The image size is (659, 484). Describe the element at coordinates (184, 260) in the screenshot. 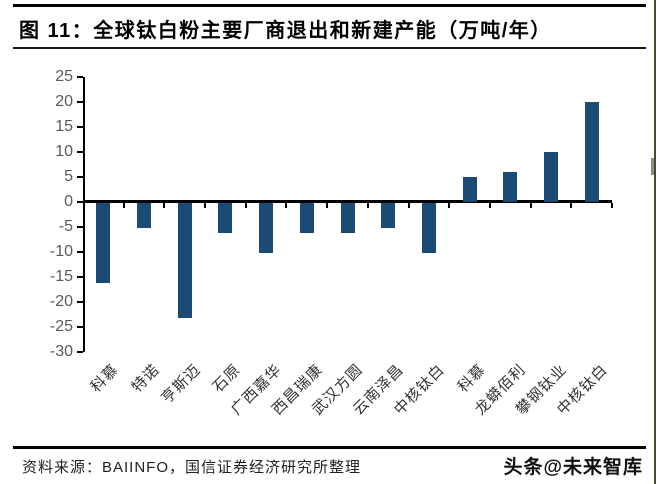

I see `bar-亨斯迈` at that location.